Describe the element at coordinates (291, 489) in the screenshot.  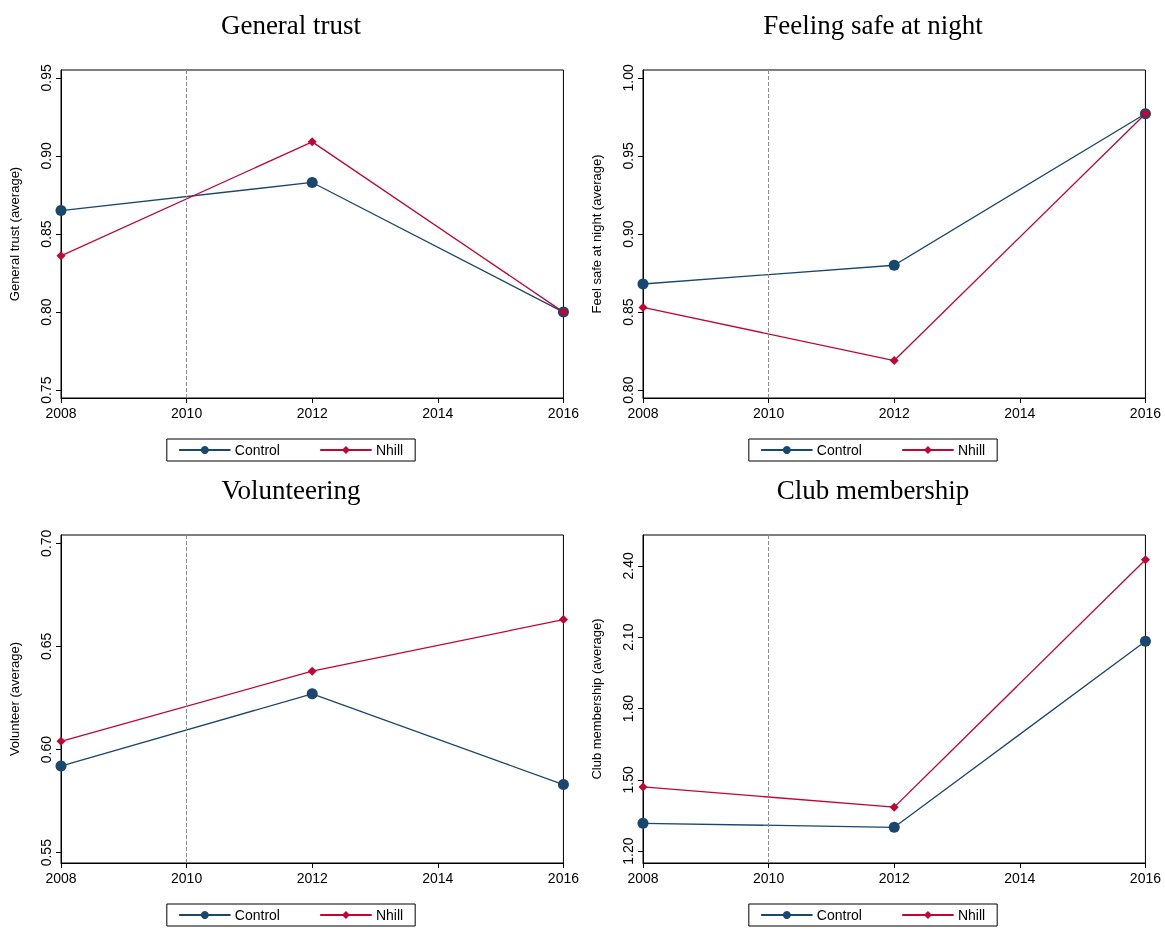
I see `chart-title: Volunteering` at that location.